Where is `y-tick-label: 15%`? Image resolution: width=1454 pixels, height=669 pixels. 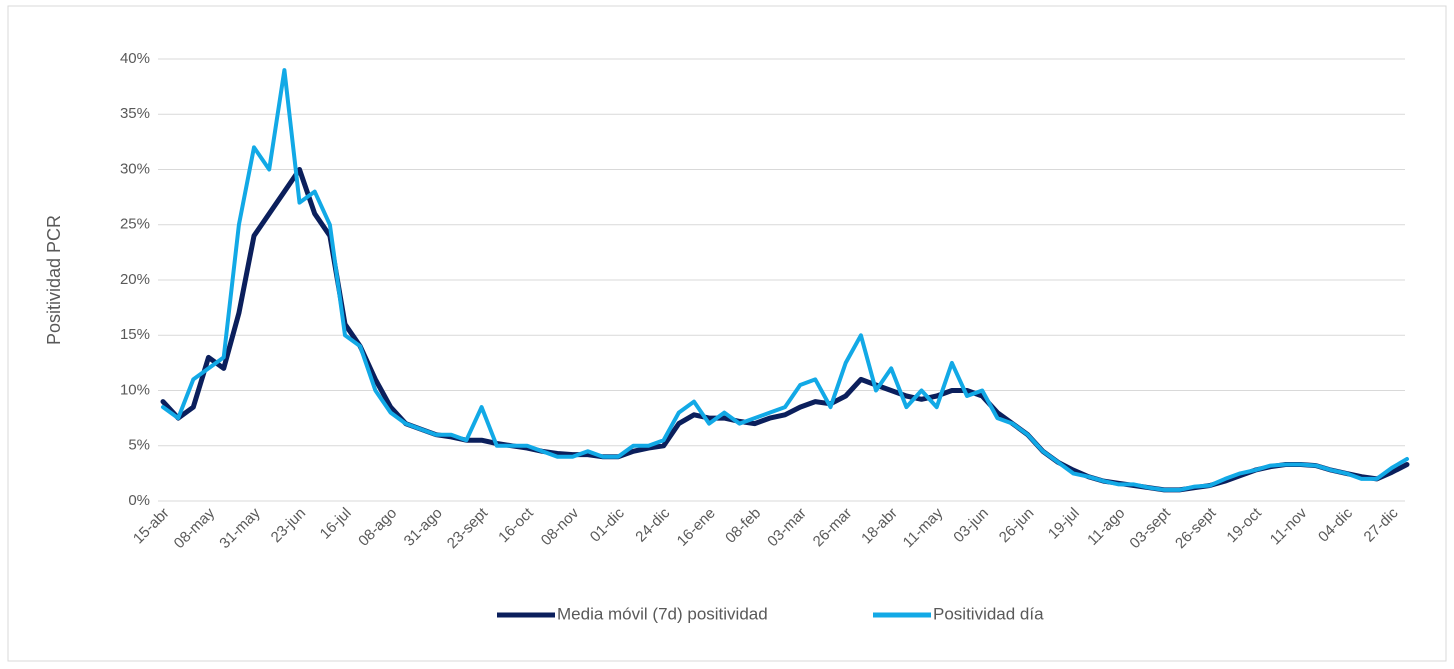 y-tick-label: 15% is located at coordinates (135, 334).